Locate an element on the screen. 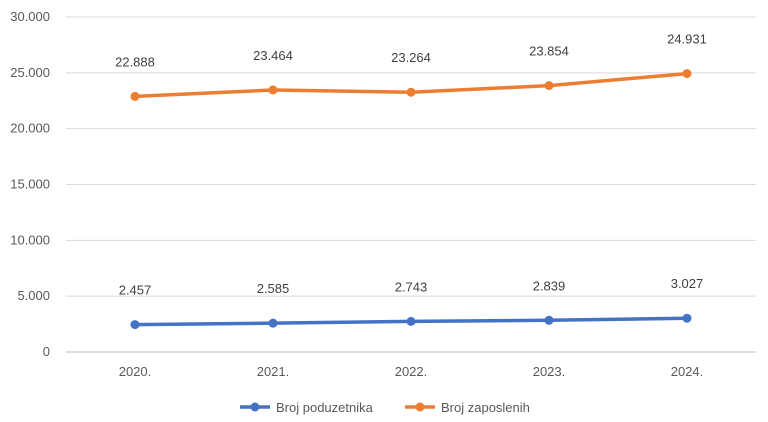 This screenshot has width=768, height=422. data-label: 22.888 is located at coordinates (135, 61).